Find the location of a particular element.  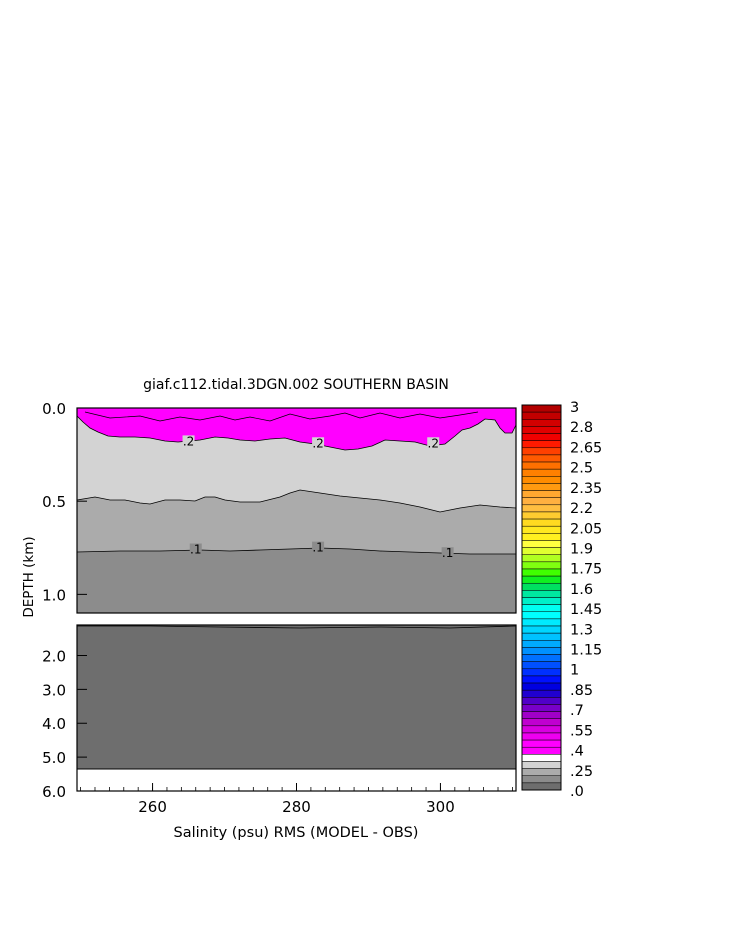

lower-panel is located at coordinates (296, 708).